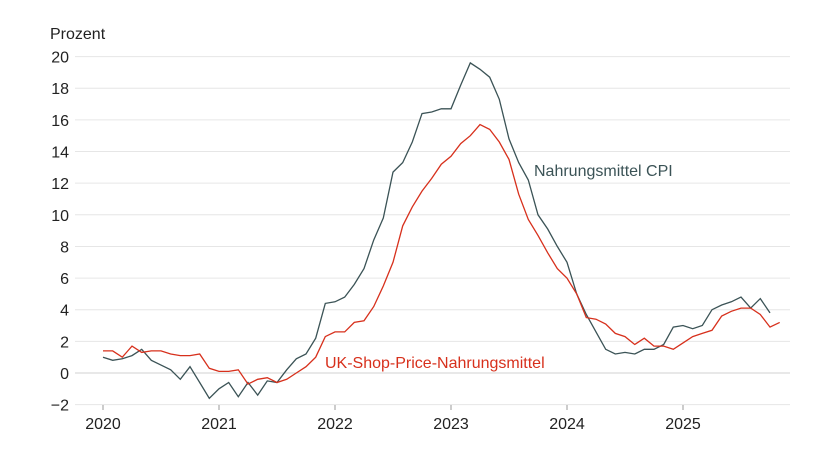  Describe the element at coordinates (60, 121) in the screenshot. I see `y-tick-label: 16` at that location.